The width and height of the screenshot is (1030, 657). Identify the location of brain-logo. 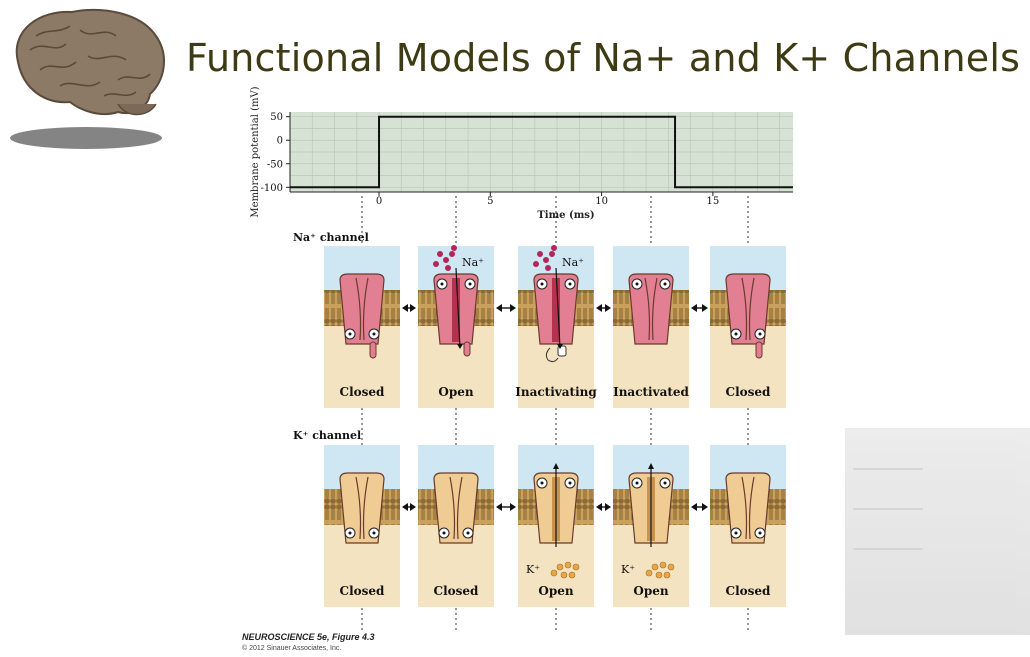
(87, 78).